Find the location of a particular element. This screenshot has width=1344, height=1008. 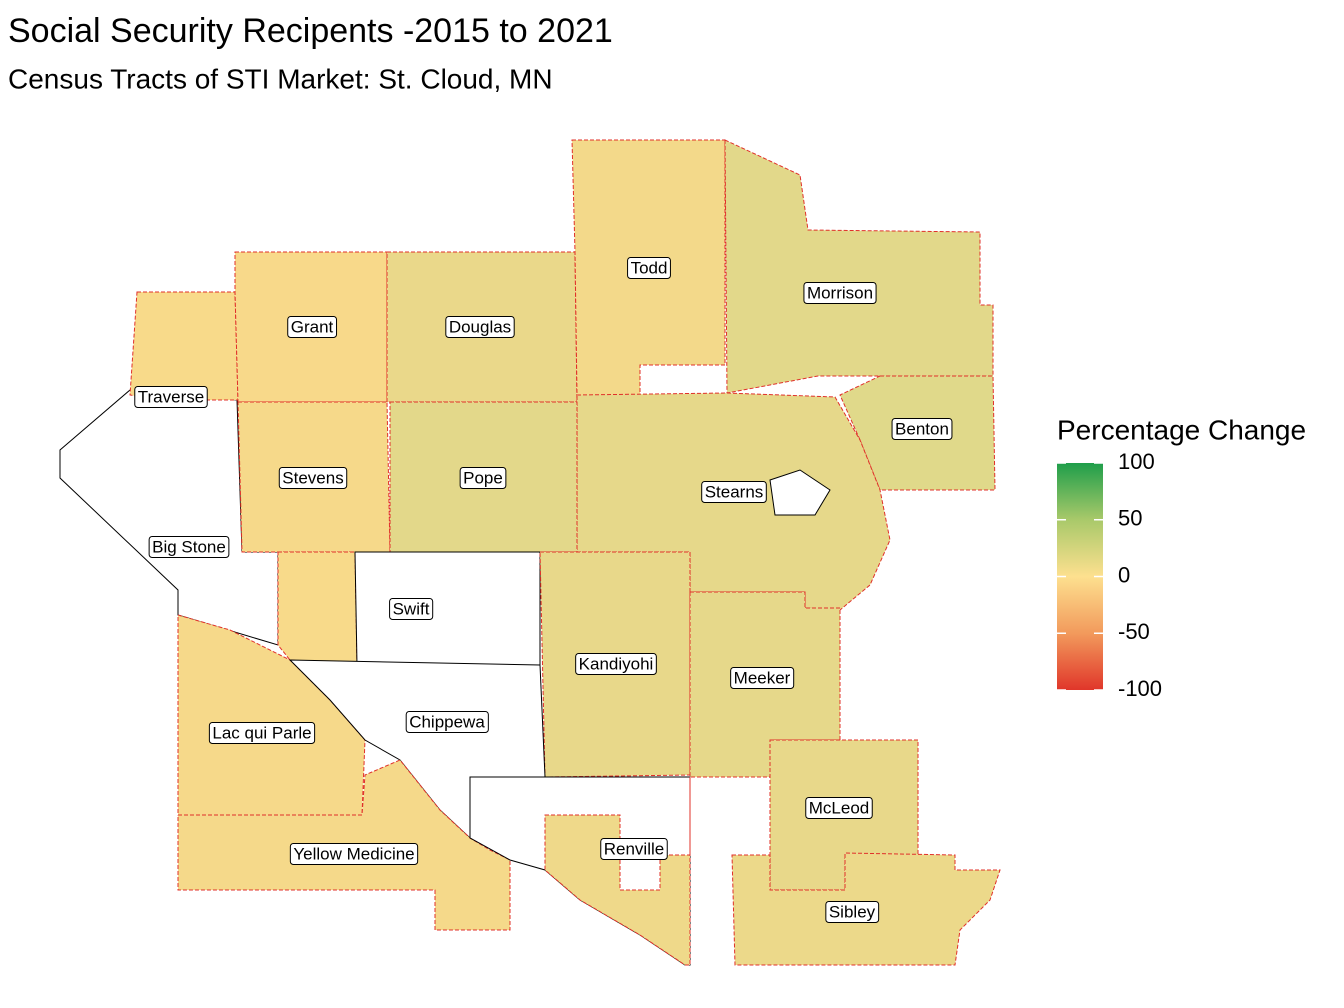

legend-tick-label: 50 is located at coordinates (1130, 518).